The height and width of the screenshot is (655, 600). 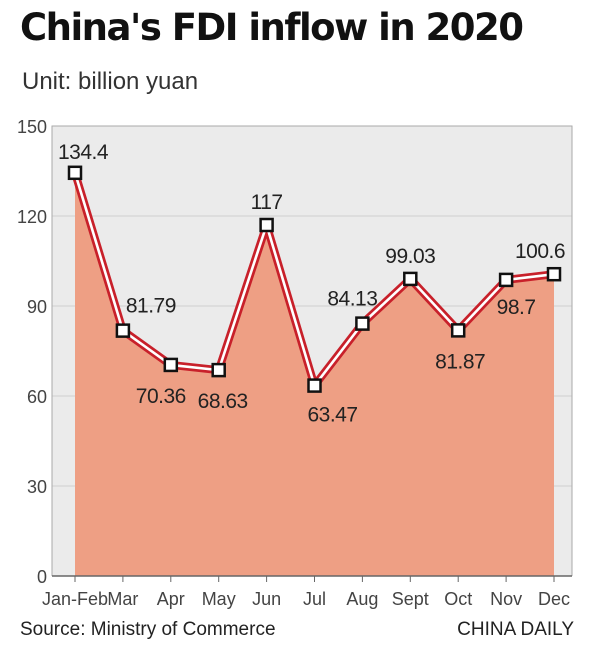 What do you see at coordinates (352, 299) in the screenshot?
I see `data-label: 84.13` at bounding box center [352, 299].